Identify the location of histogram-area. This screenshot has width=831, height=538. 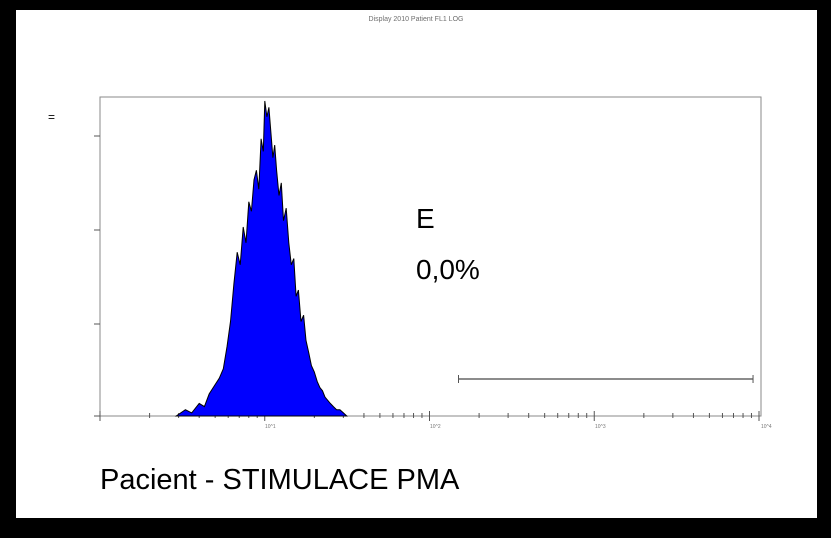
(261, 258).